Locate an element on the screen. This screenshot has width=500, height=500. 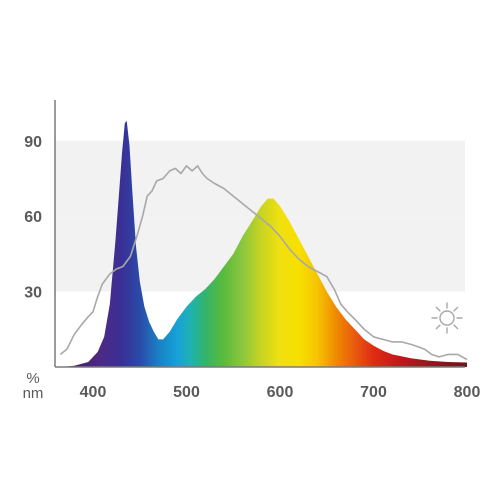
x-tick-label: 700 is located at coordinates (373, 392).